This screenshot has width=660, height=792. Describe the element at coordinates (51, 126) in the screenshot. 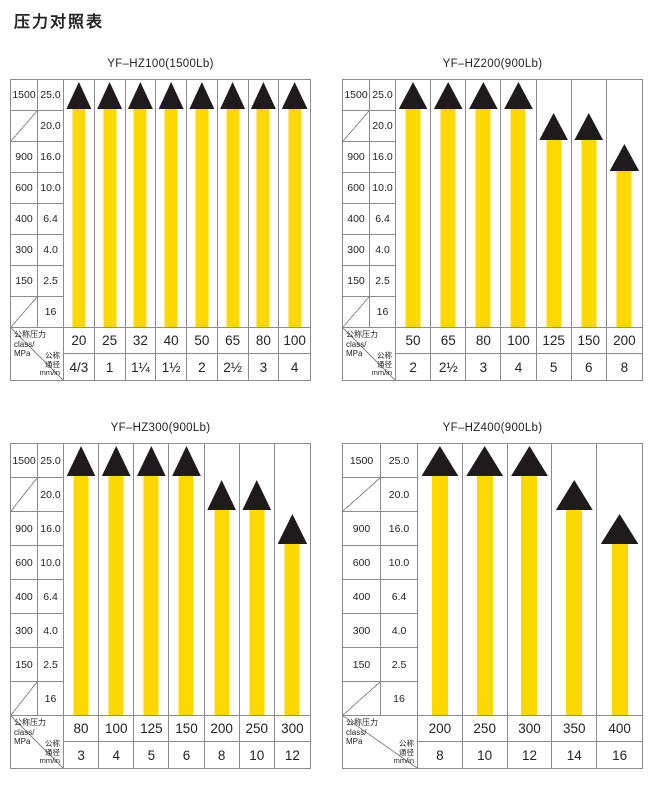

I see `mpa-cell: 20.0` at that location.